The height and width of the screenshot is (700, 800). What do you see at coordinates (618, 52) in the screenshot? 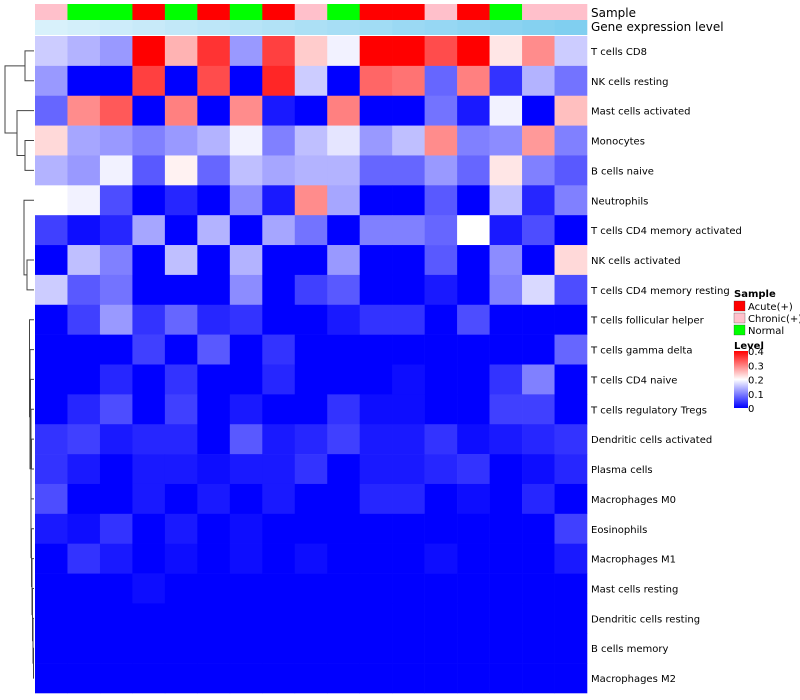
I see `row-label: T cells CD8` at bounding box center [618, 52].